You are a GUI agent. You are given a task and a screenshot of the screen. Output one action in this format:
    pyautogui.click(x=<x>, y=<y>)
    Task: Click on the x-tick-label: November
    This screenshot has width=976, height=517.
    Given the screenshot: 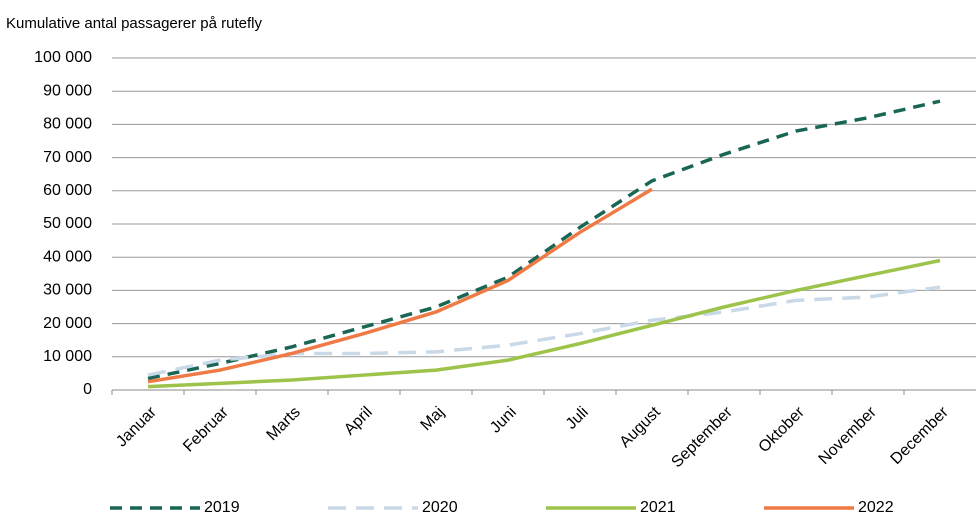 What is the action you would take?
    pyautogui.click(x=848, y=435)
    